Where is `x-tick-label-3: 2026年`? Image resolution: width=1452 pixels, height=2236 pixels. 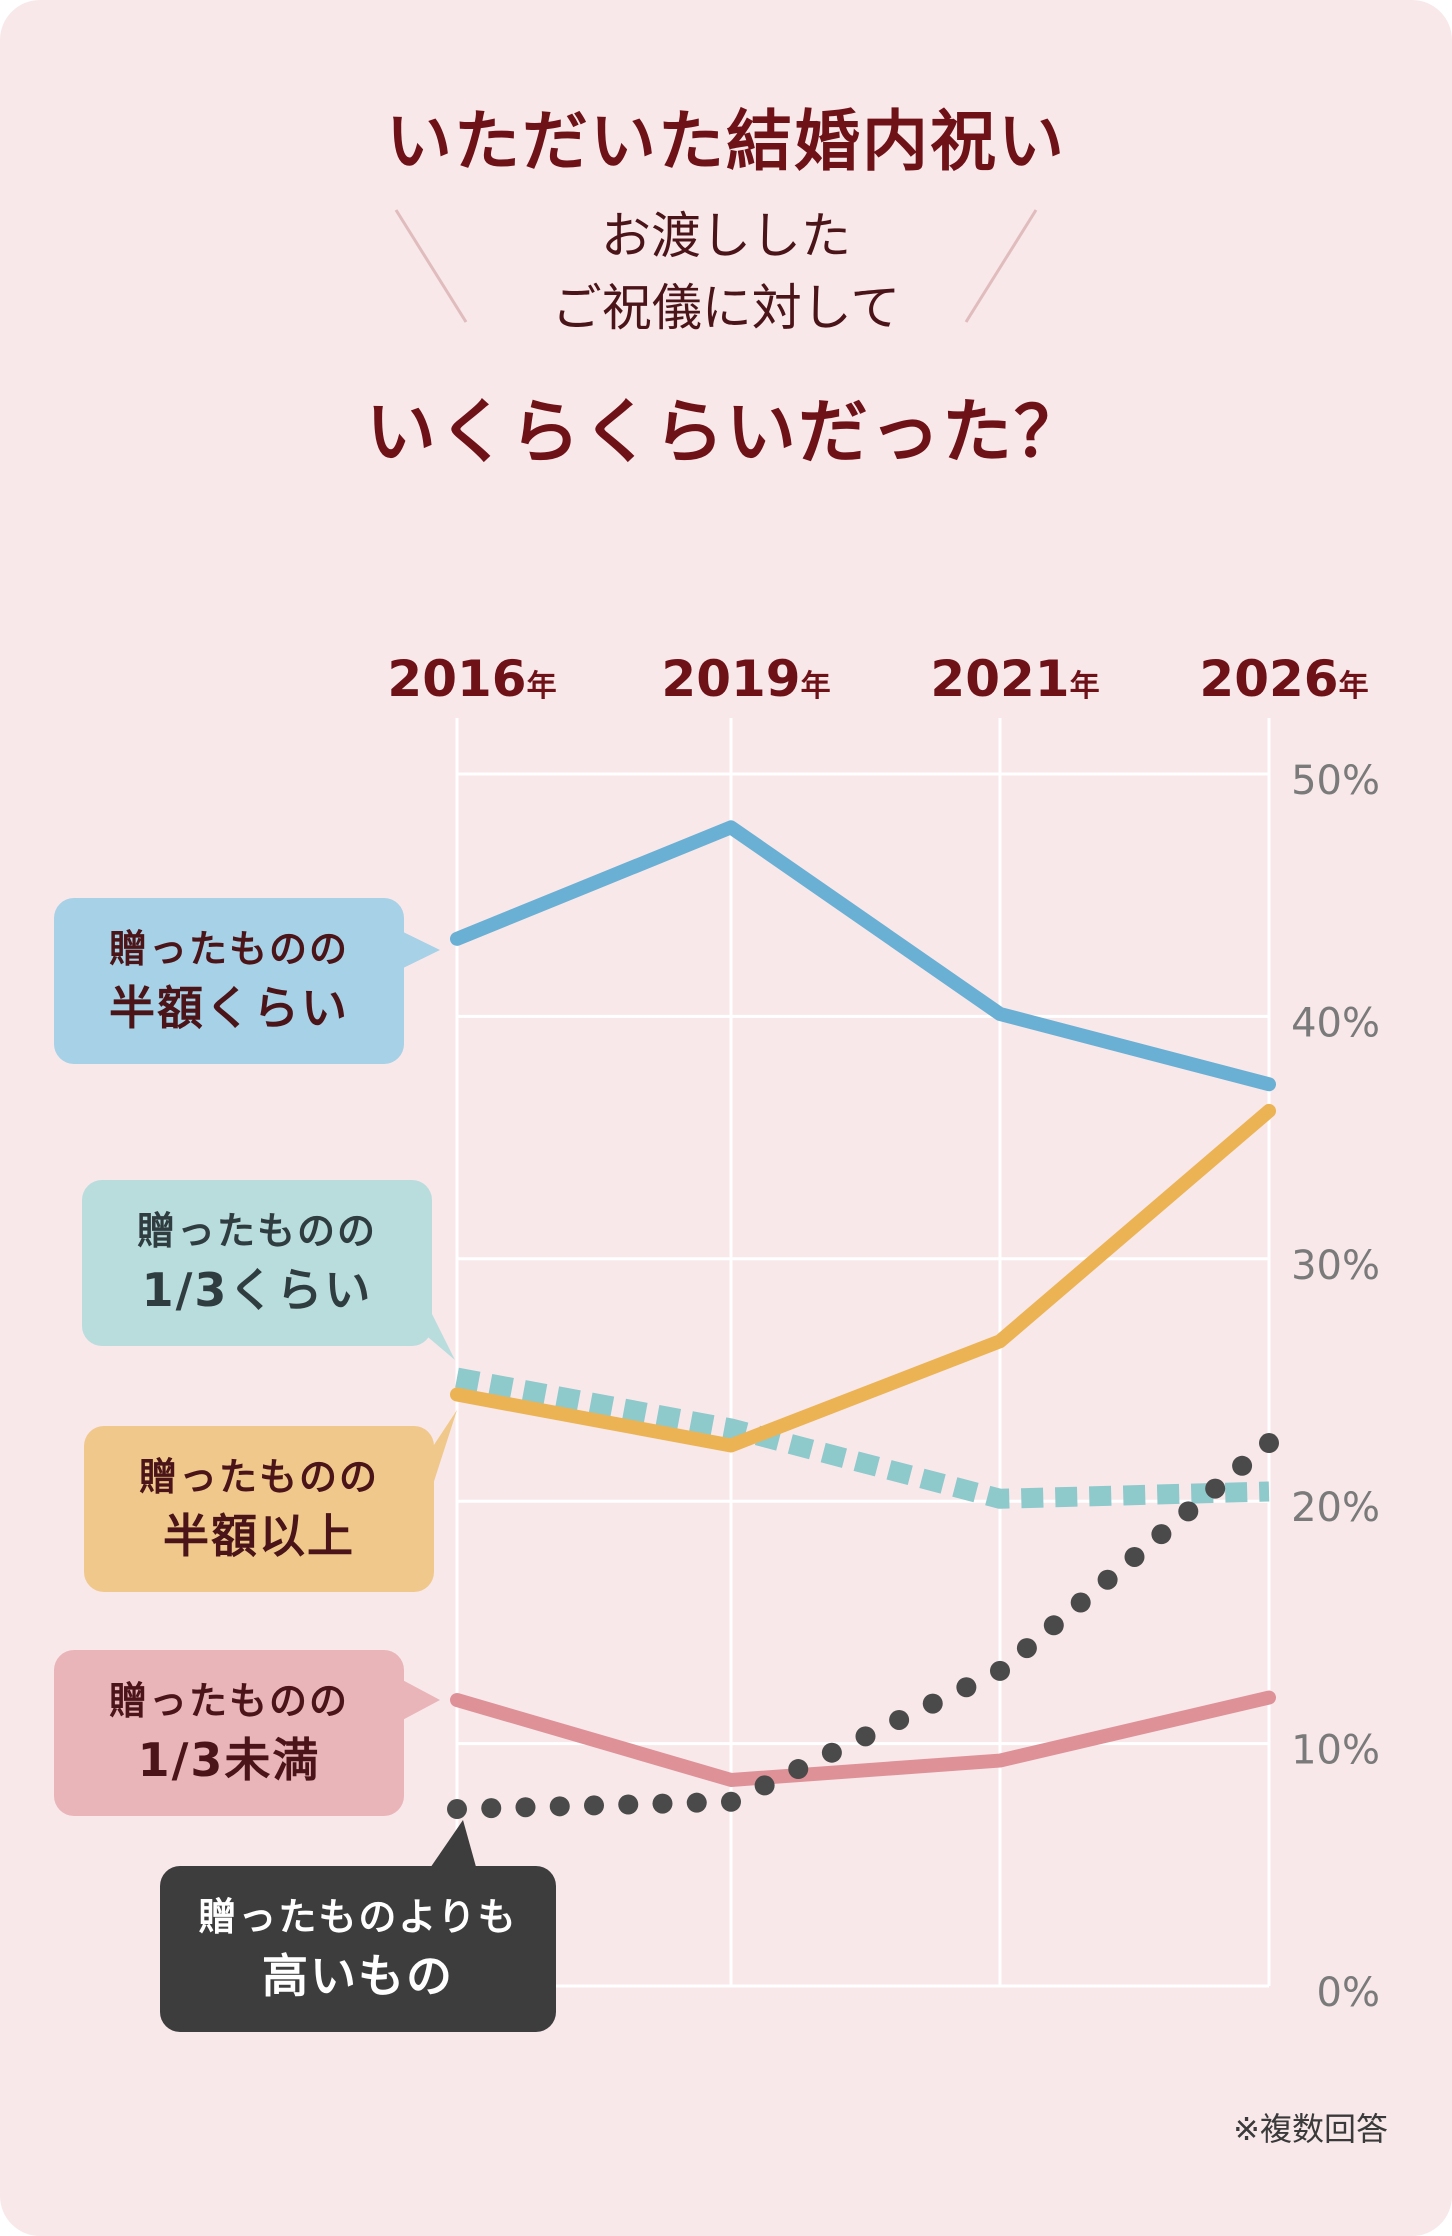
x-tick-label-3: 2026年 is located at coordinates (1283, 679).